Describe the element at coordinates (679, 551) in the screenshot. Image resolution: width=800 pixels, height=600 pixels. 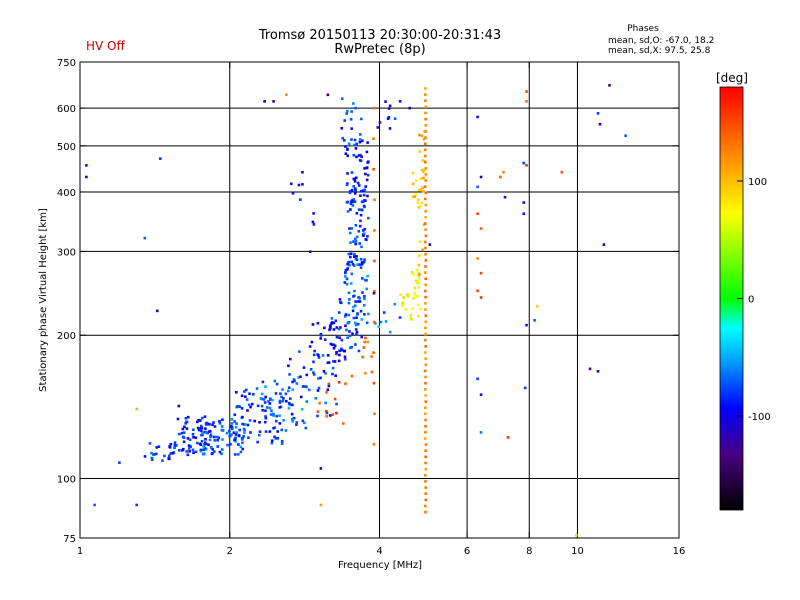
I see `x-tick-label: 16` at that location.